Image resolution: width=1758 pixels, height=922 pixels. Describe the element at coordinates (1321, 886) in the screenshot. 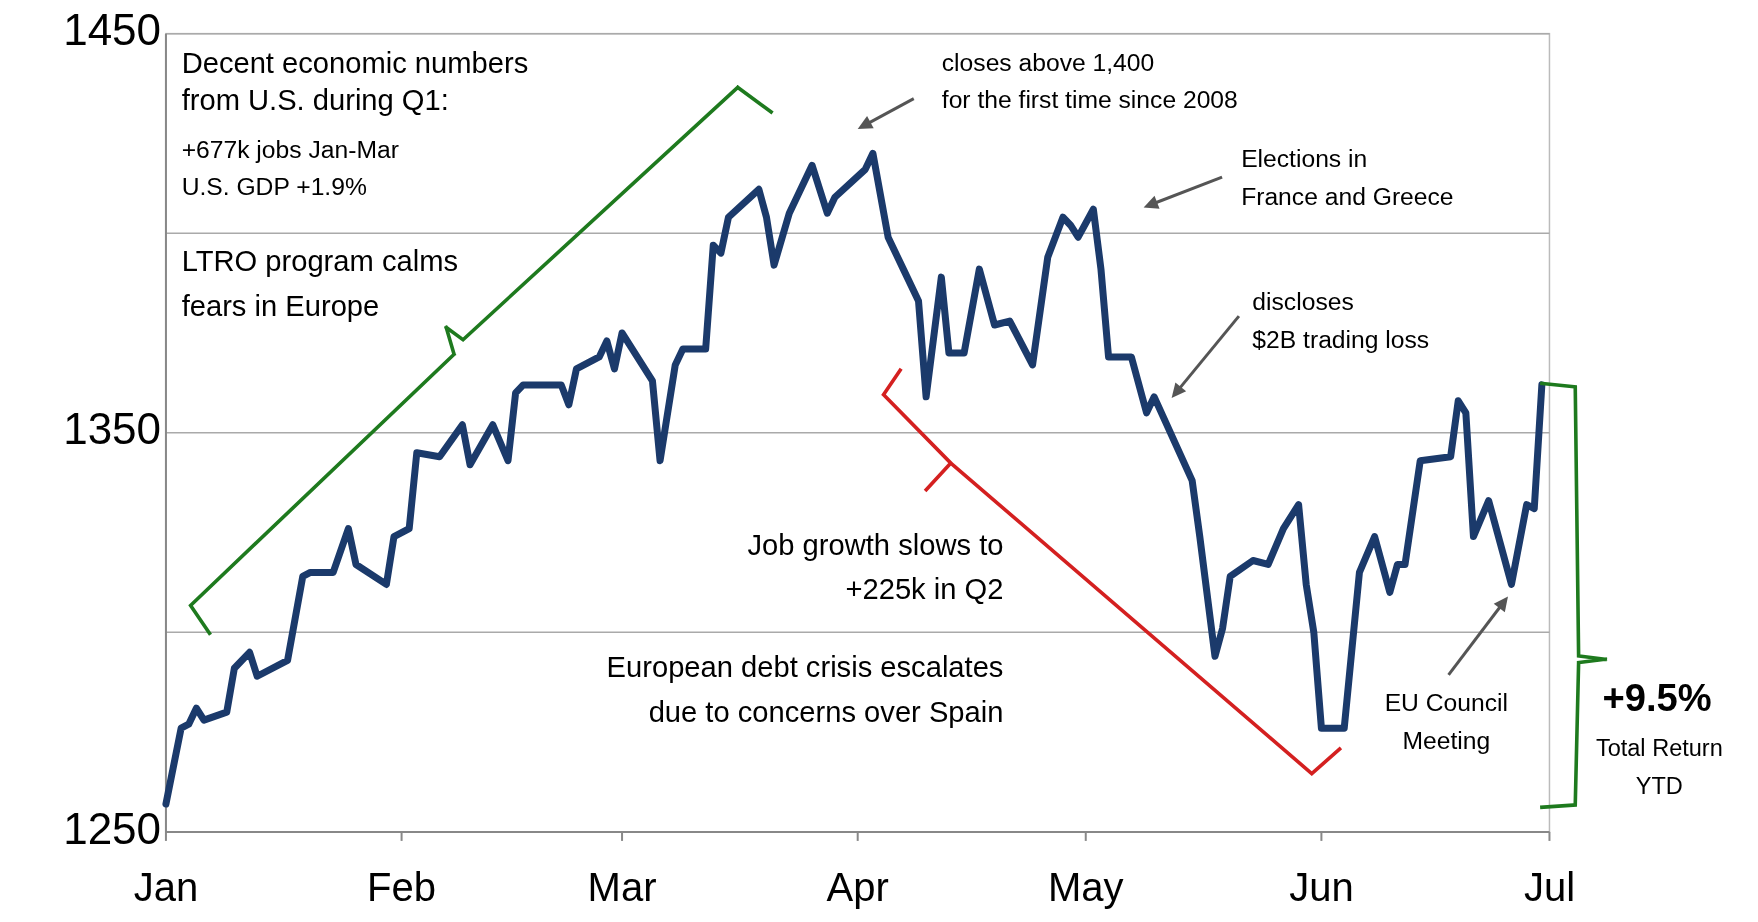

I see `x-tick-label: Jun` at that location.